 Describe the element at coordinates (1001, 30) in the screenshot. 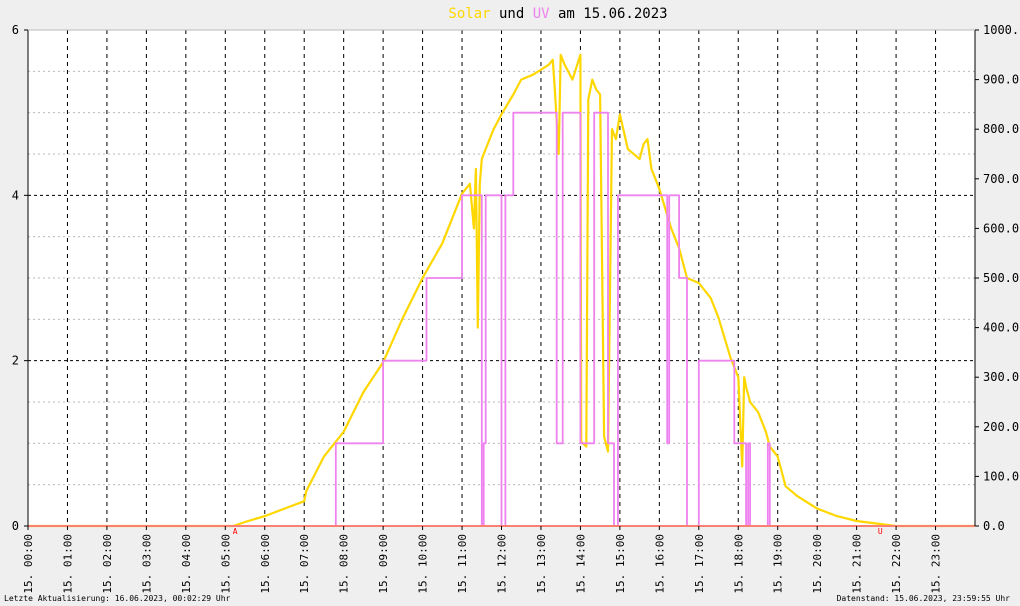

I see `right-tick-label: 1000.0` at that location.